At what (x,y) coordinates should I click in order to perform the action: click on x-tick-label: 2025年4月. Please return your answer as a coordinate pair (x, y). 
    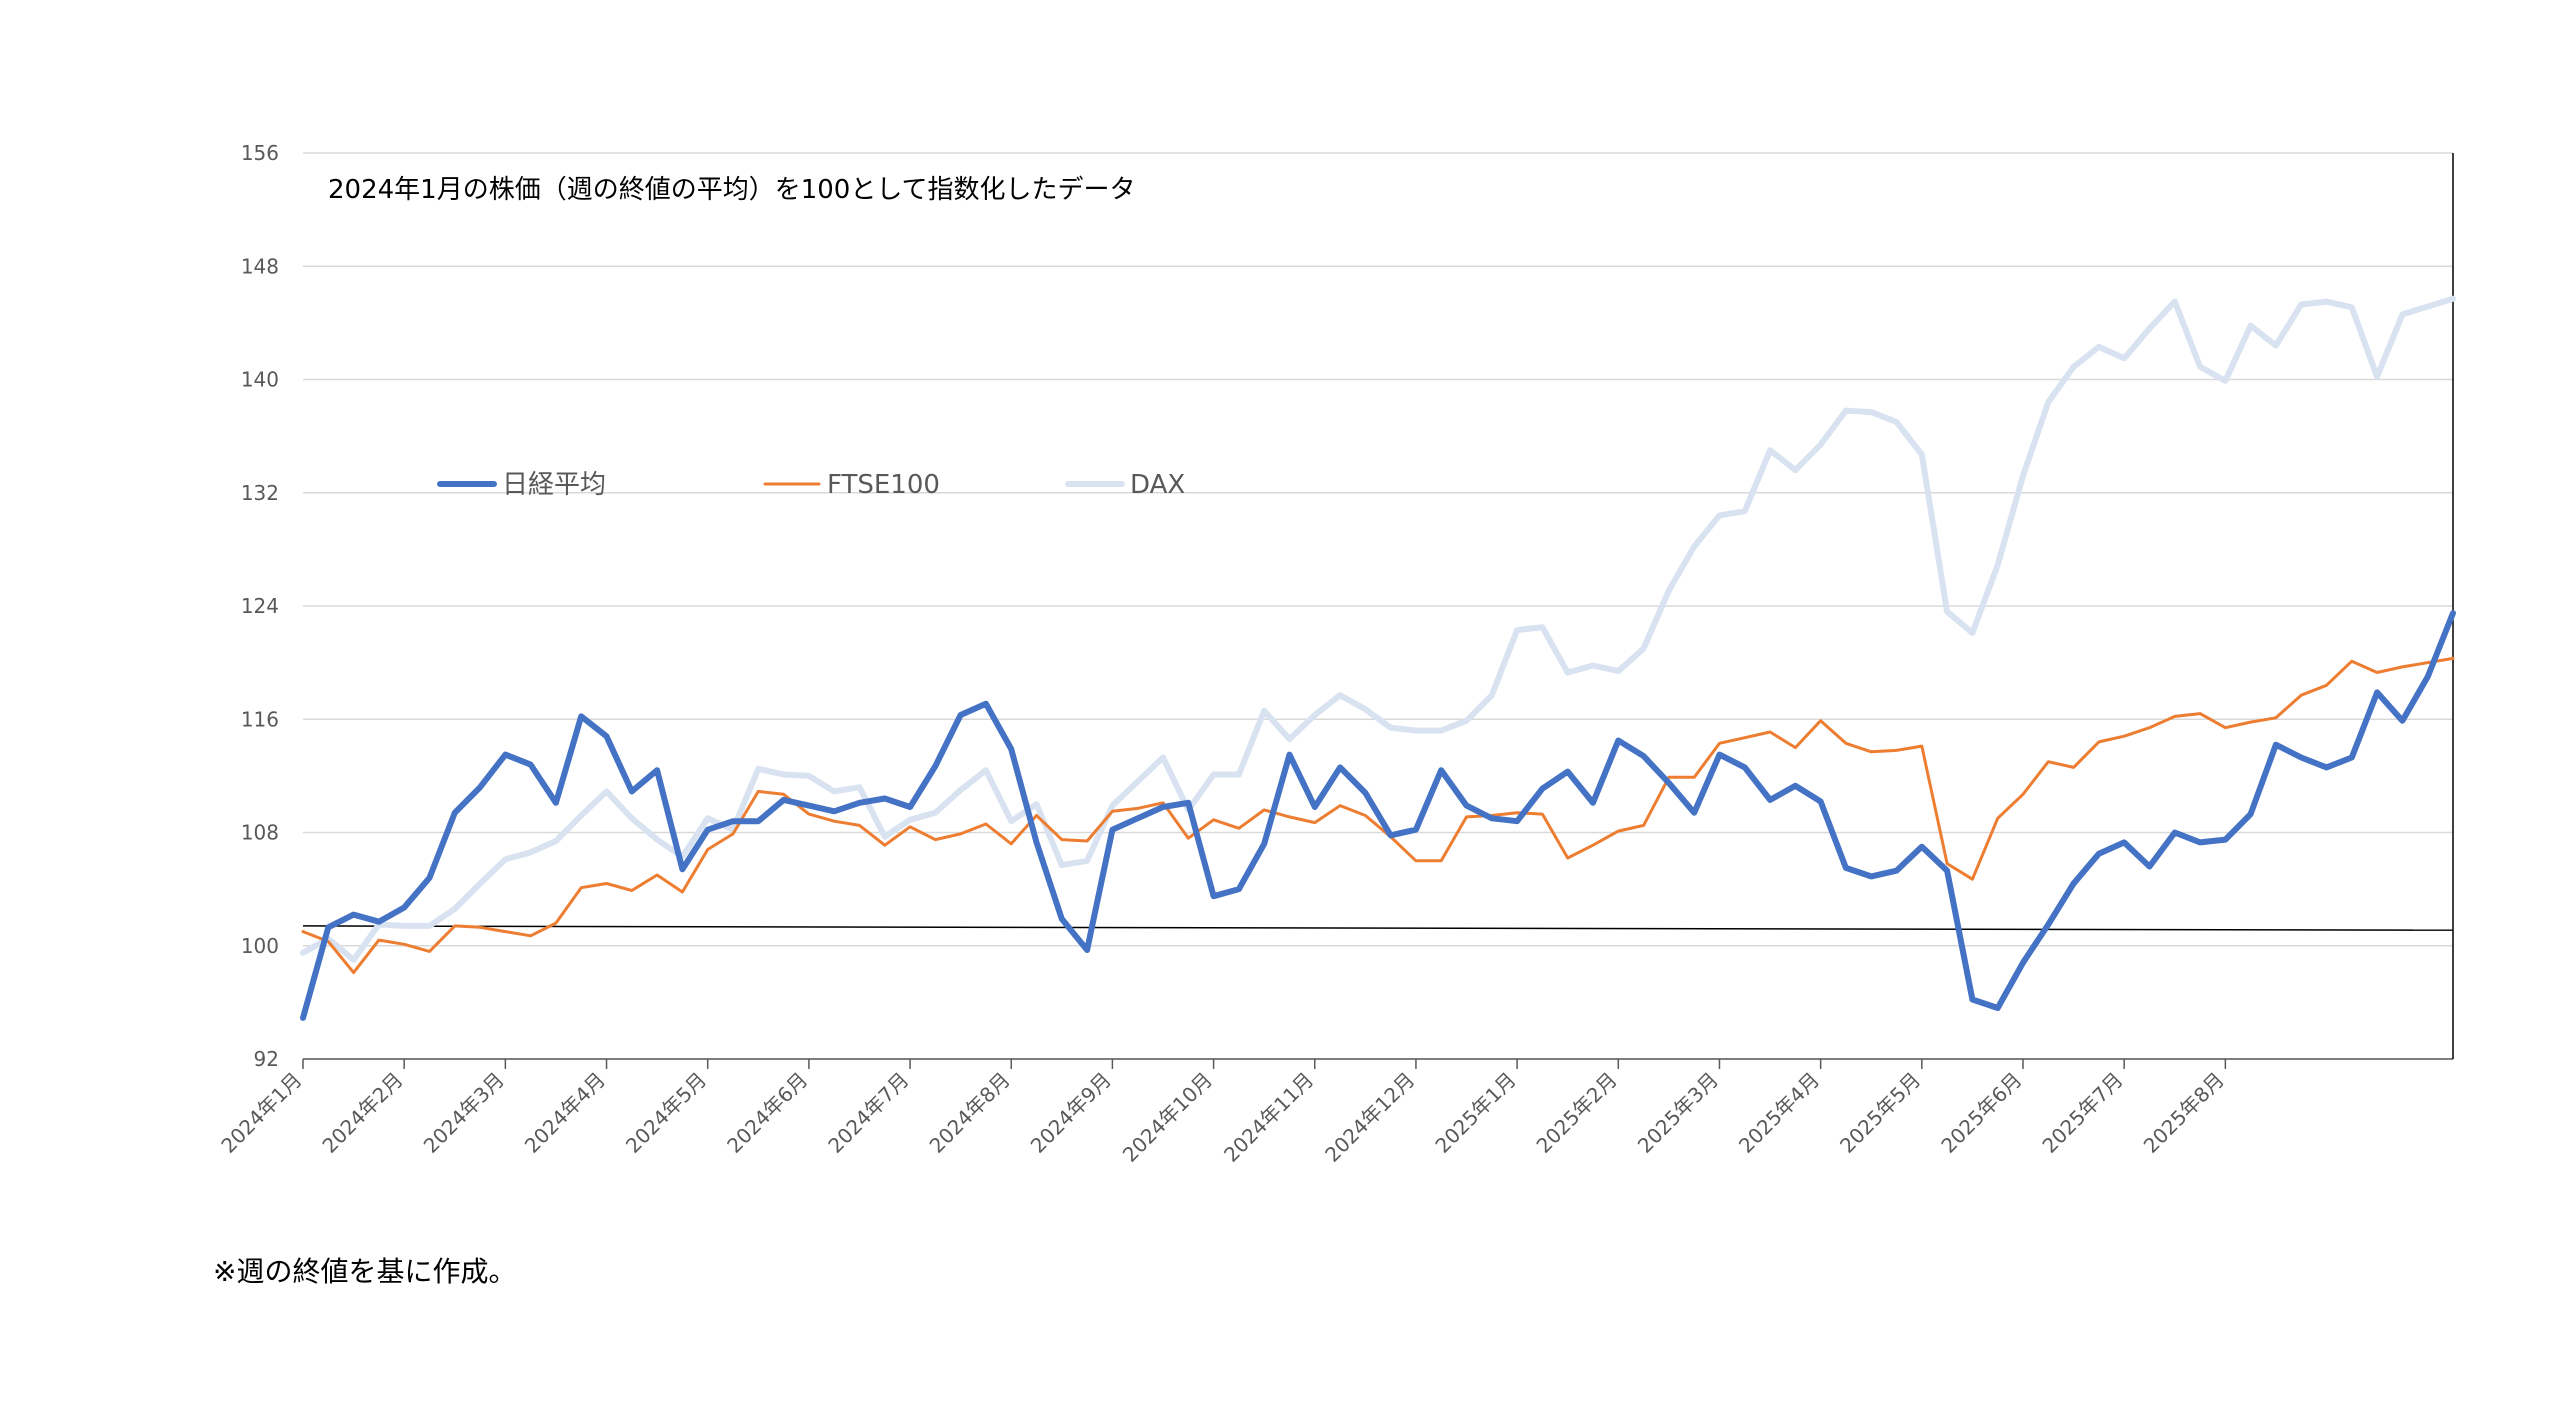
    Looking at the image, I should click on (1779, 1113).